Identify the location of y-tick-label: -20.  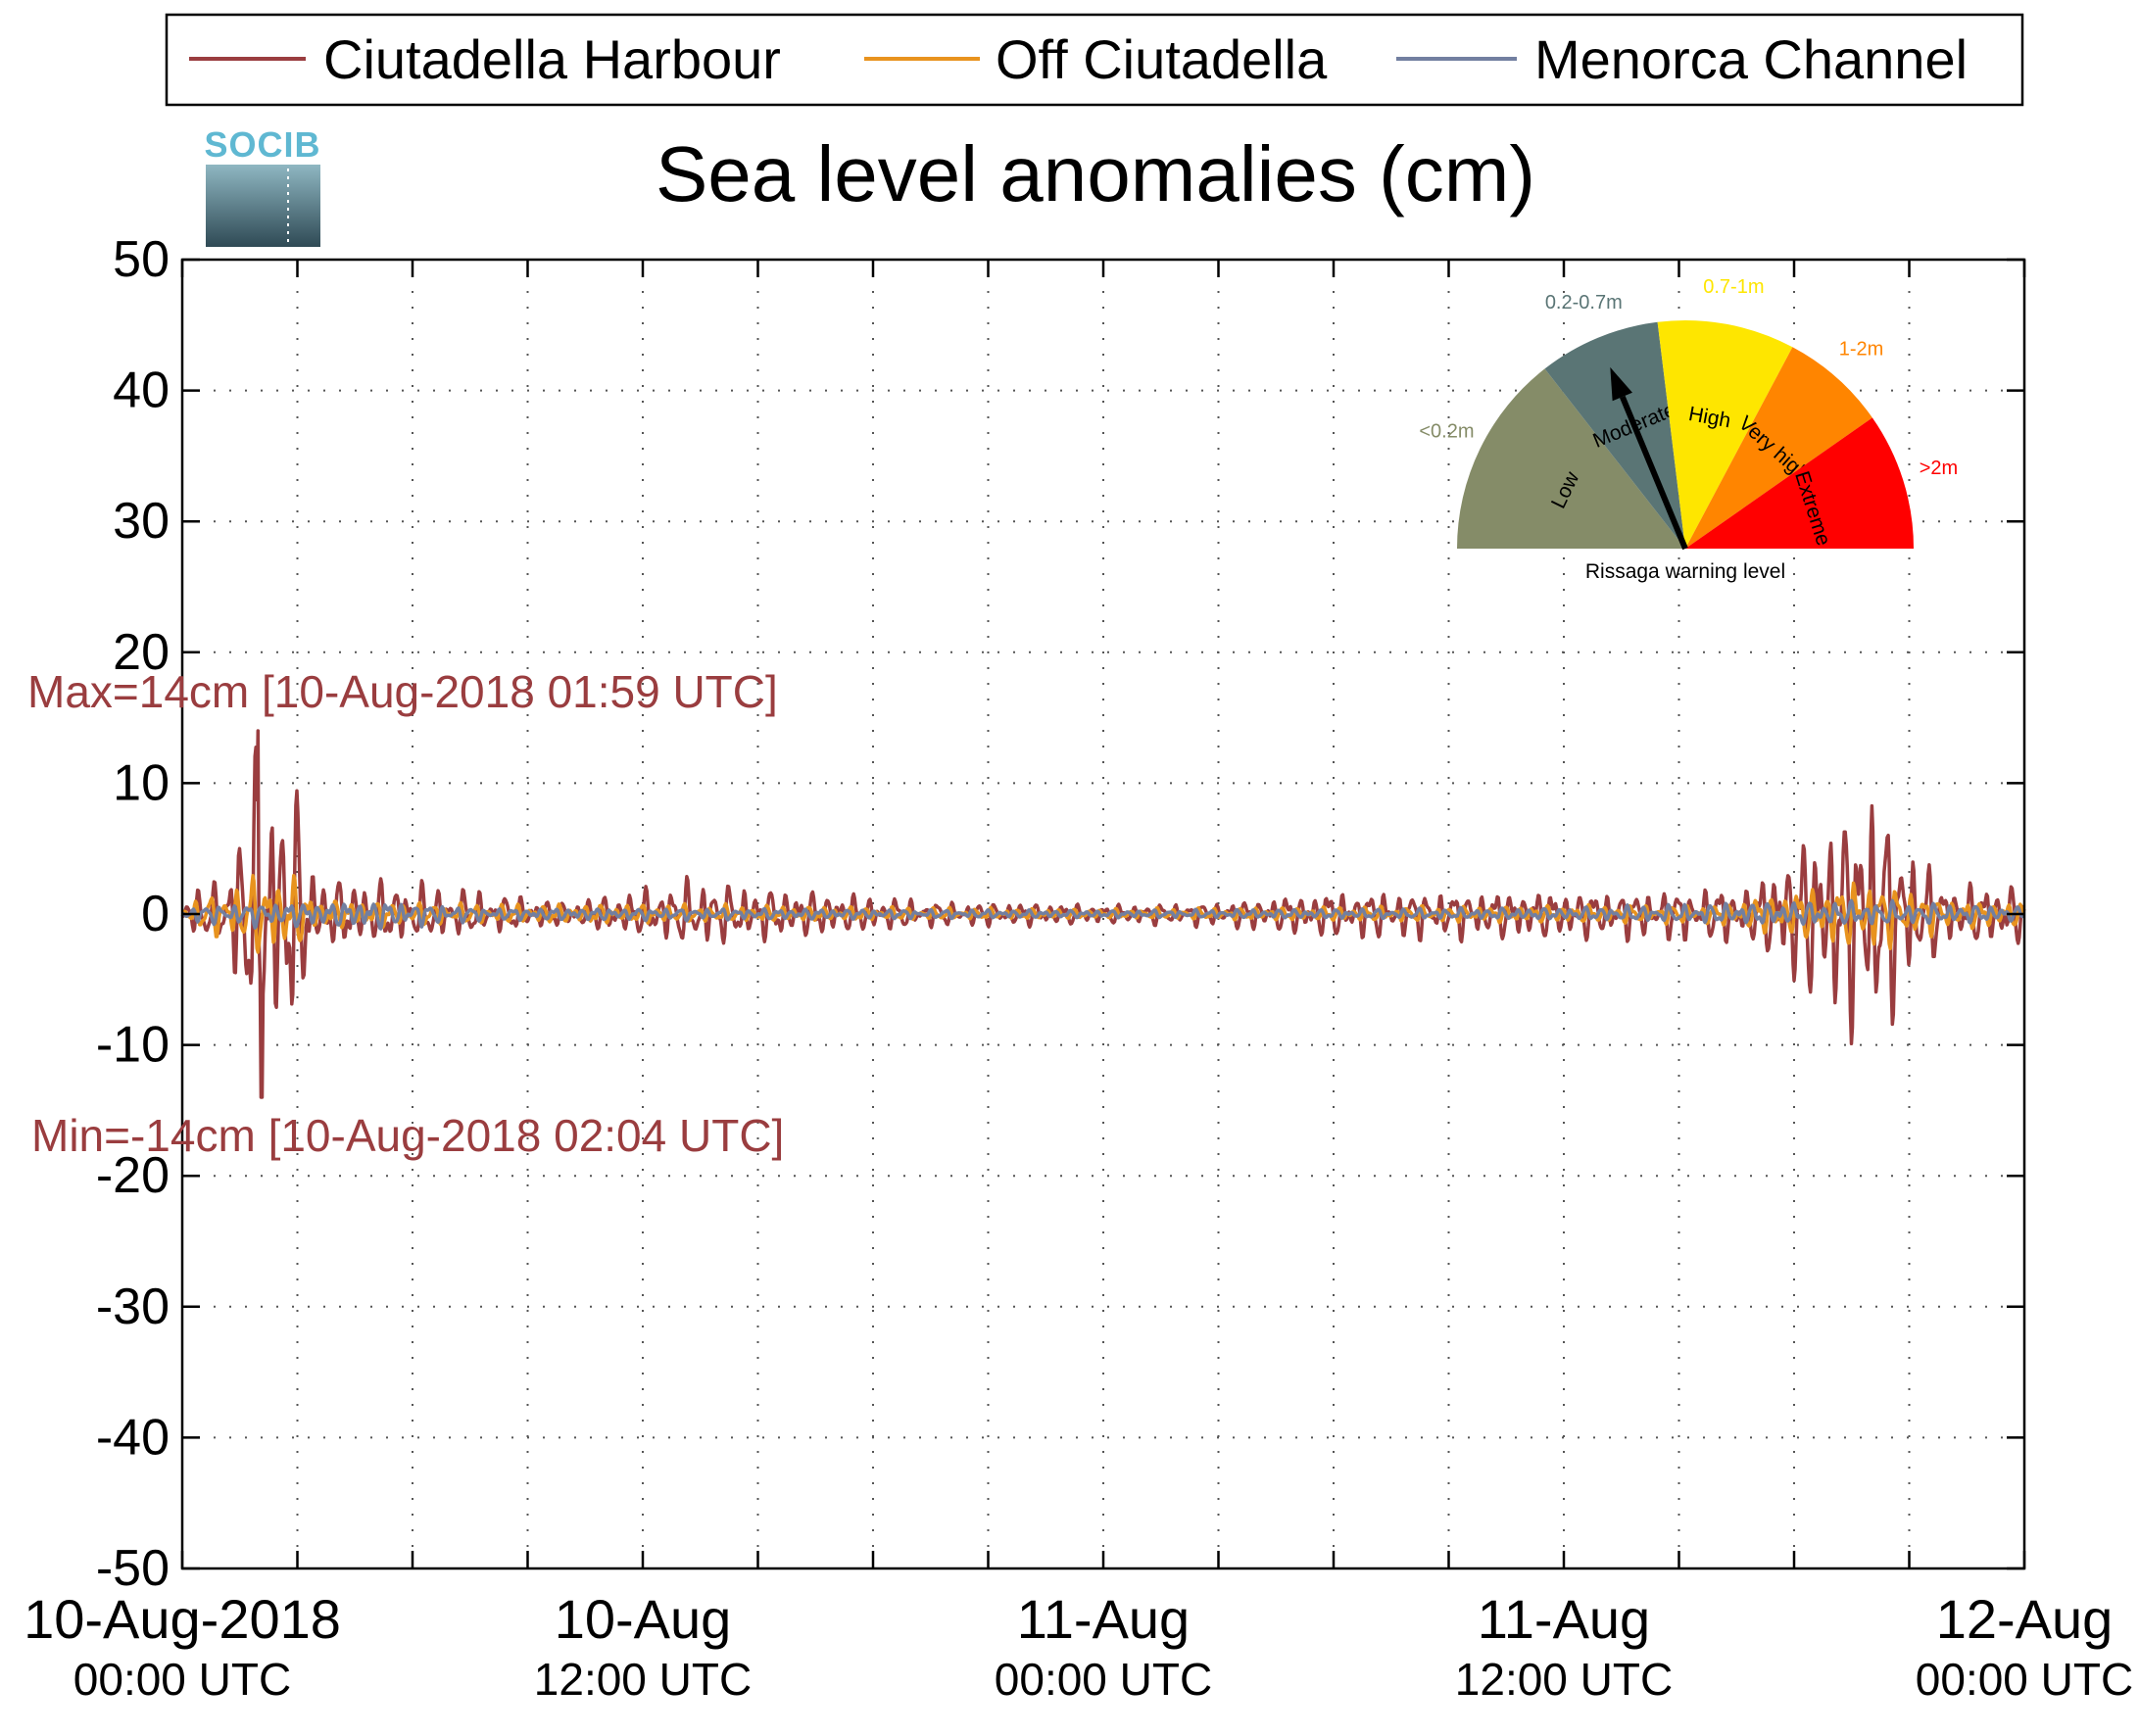
(133, 1175).